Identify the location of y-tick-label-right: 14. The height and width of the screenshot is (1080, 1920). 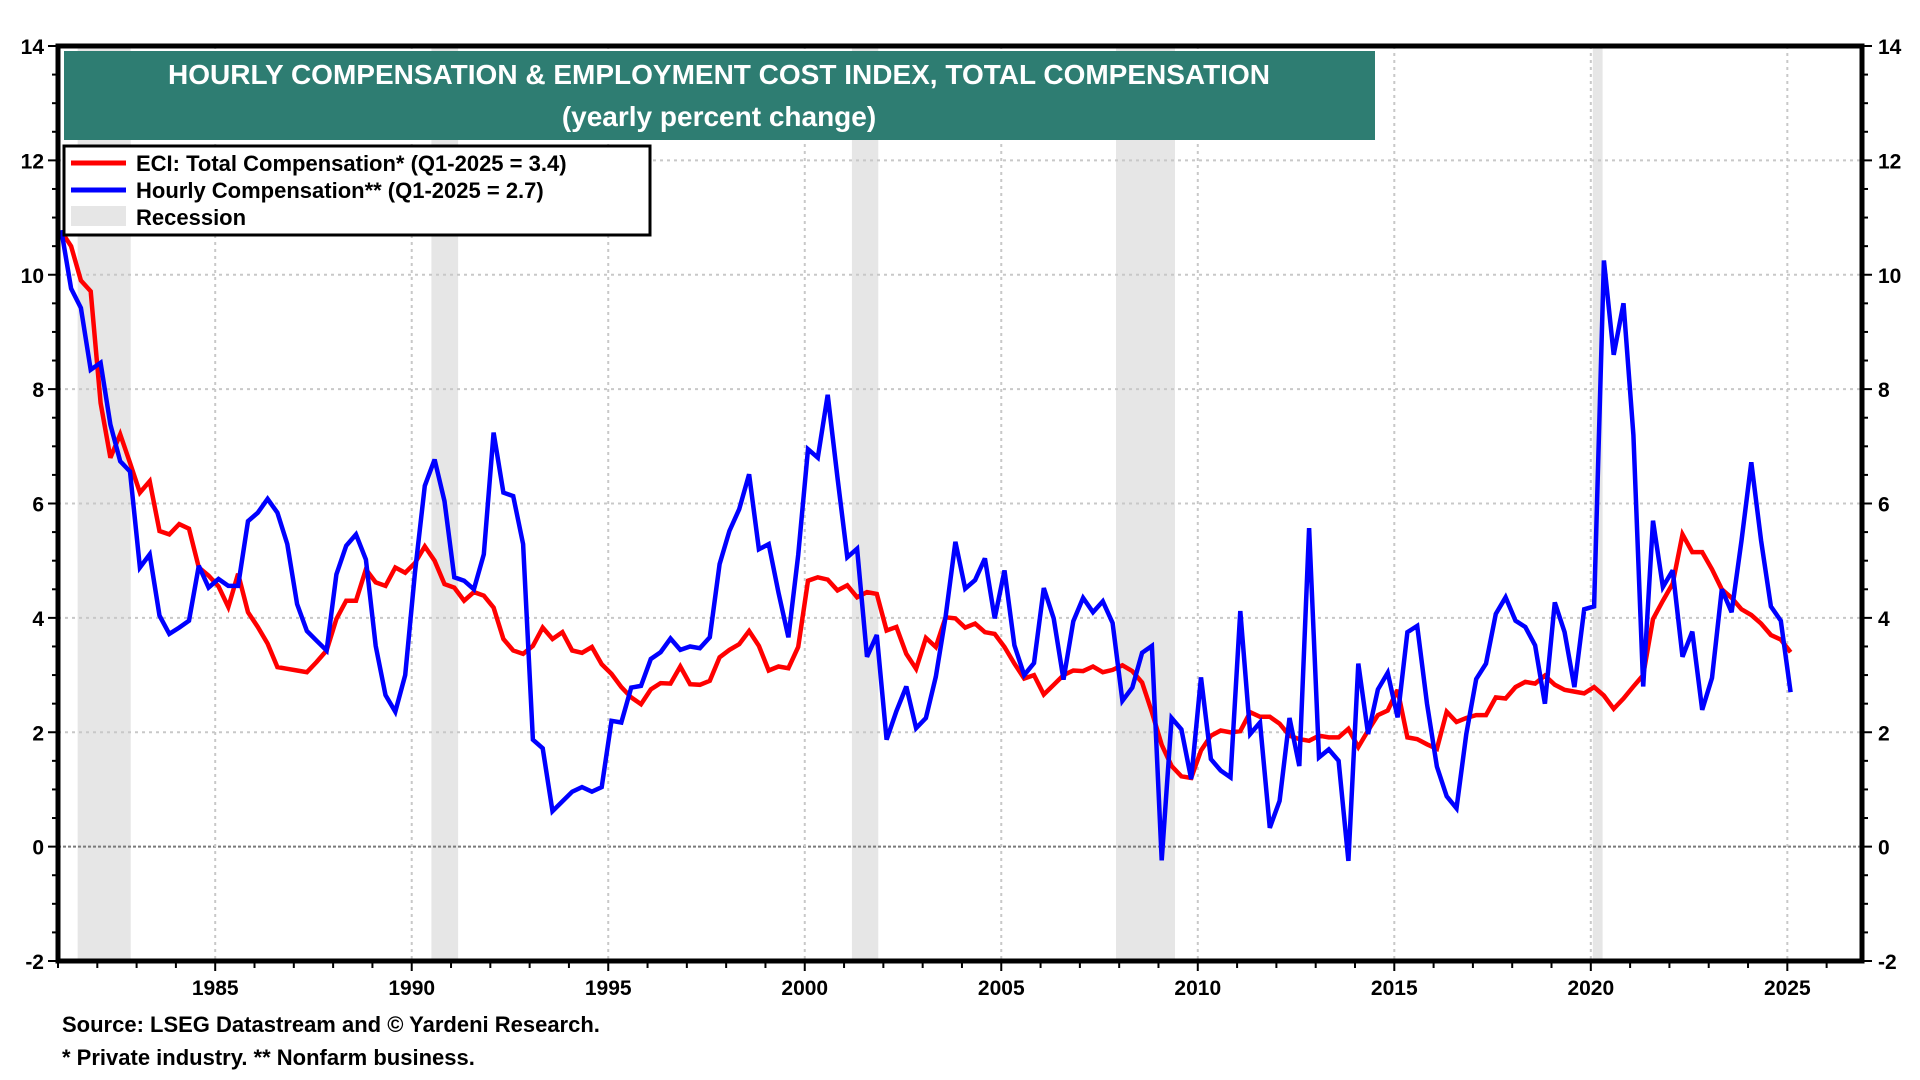
(1890, 47).